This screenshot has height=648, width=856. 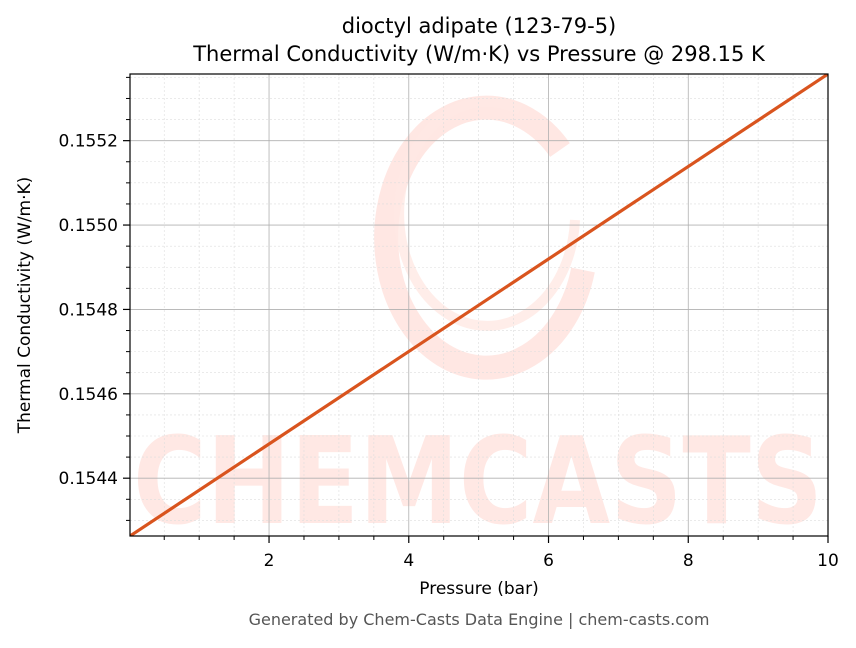 What do you see at coordinates (408, 561) in the screenshot?
I see `x-tick-label: 4` at bounding box center [408, 561].